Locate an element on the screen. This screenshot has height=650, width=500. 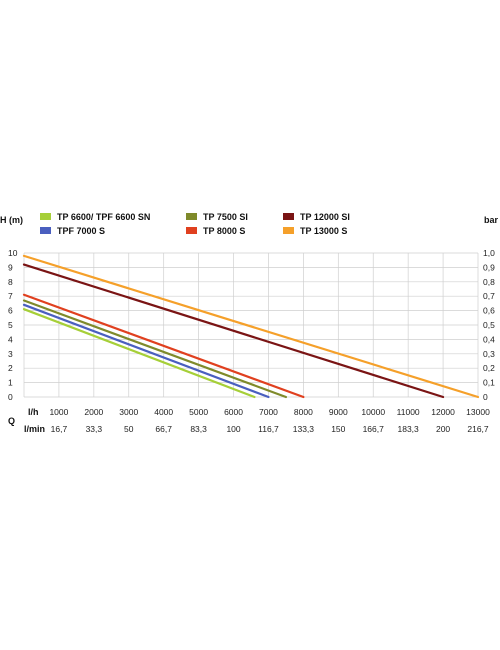
y-tick-left-label: 8 is located at coordinates (10, 282).